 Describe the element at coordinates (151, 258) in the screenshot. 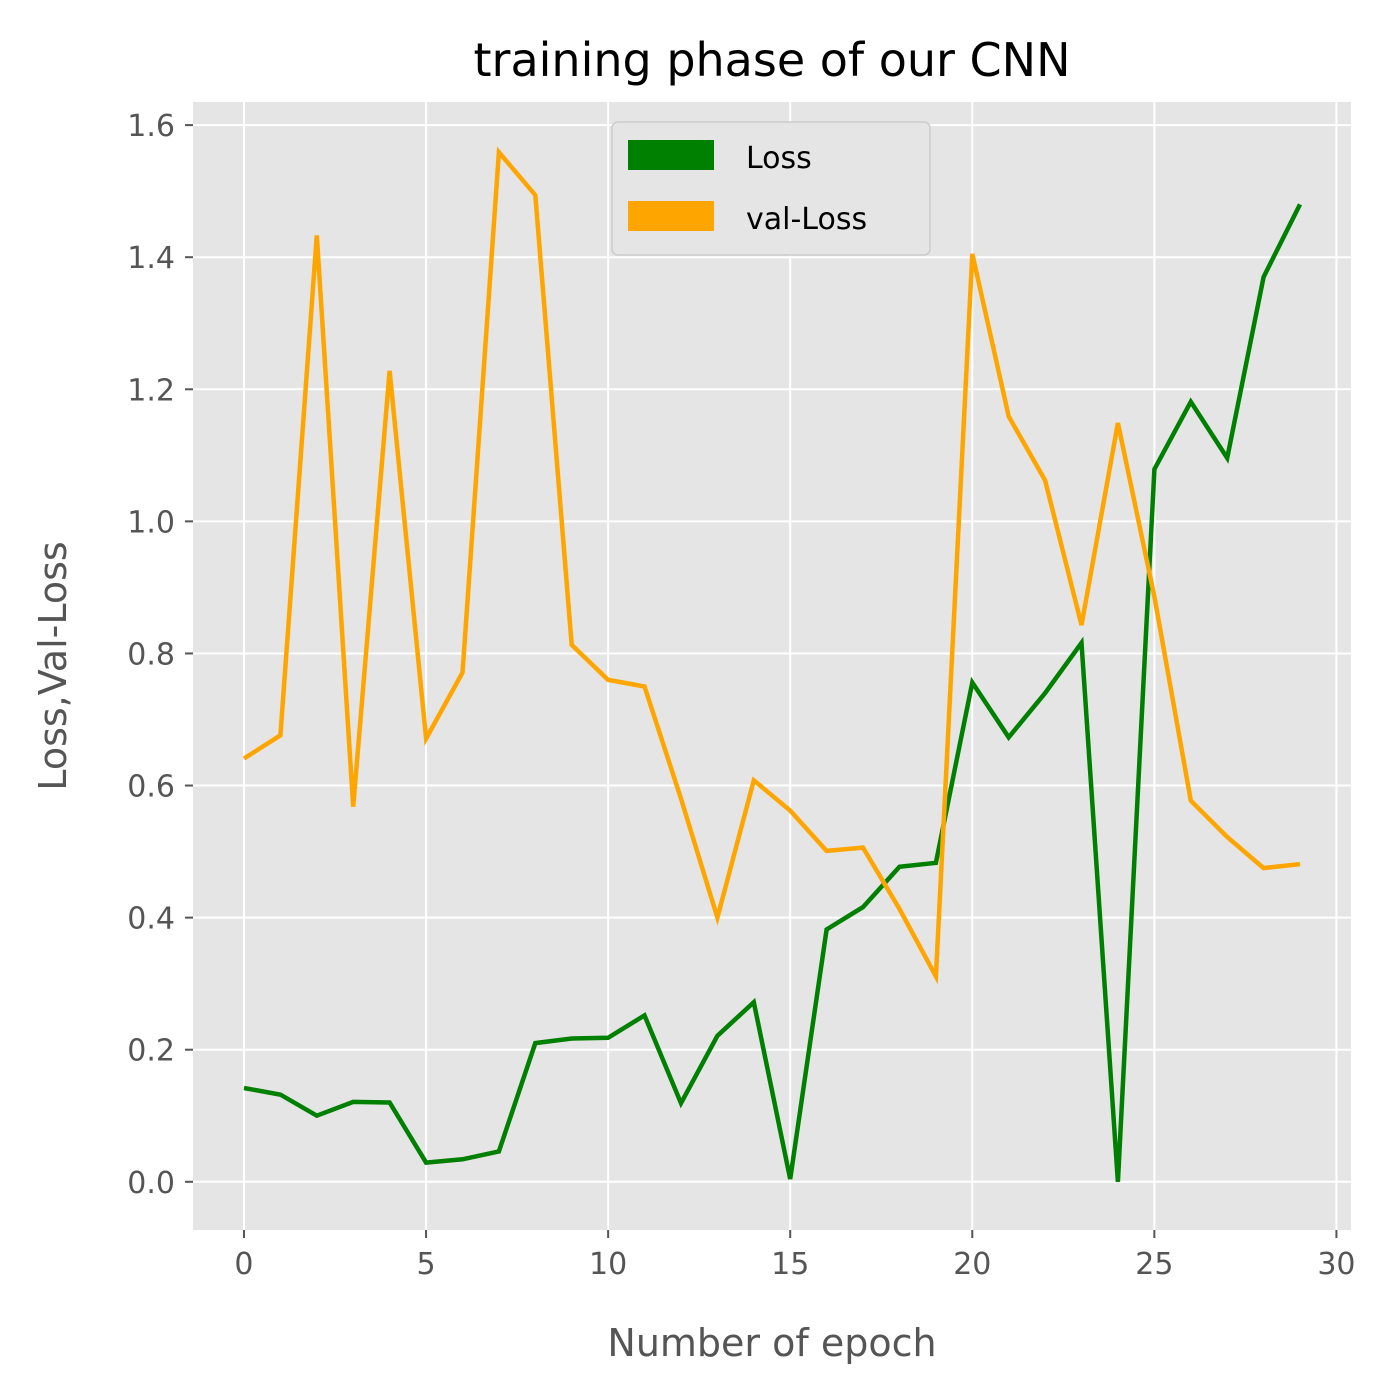

I see `y-tick-label: 1.4` at that location.